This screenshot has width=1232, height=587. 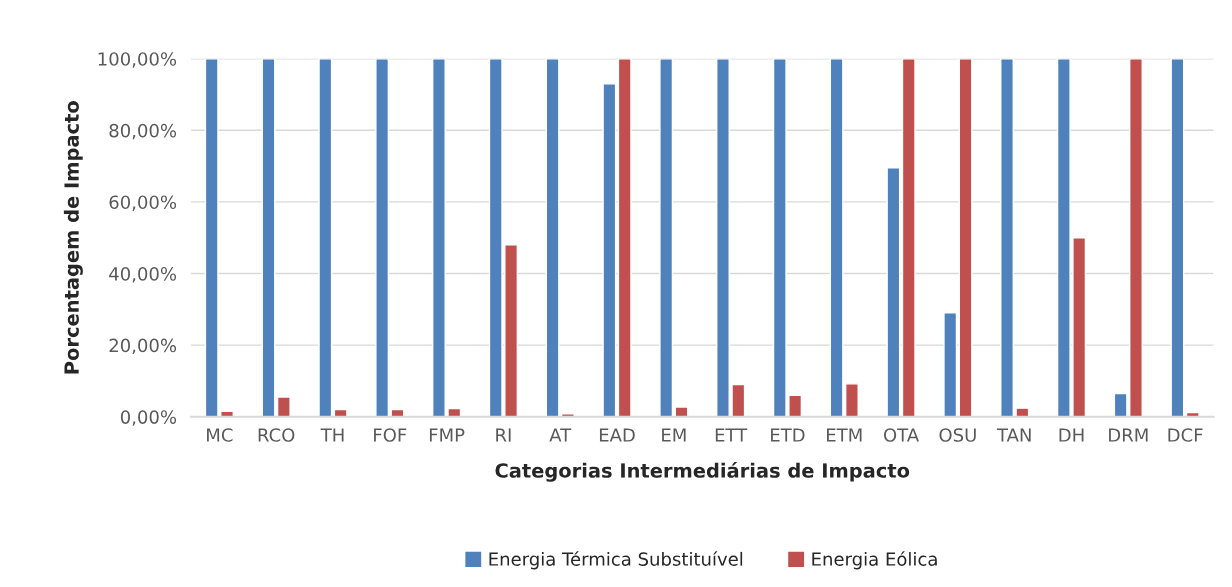 What do you see at coordinates (143, 275) in the screenshot?
I see `y-tick-label: 40,00%` at bounding box center [143, 275].